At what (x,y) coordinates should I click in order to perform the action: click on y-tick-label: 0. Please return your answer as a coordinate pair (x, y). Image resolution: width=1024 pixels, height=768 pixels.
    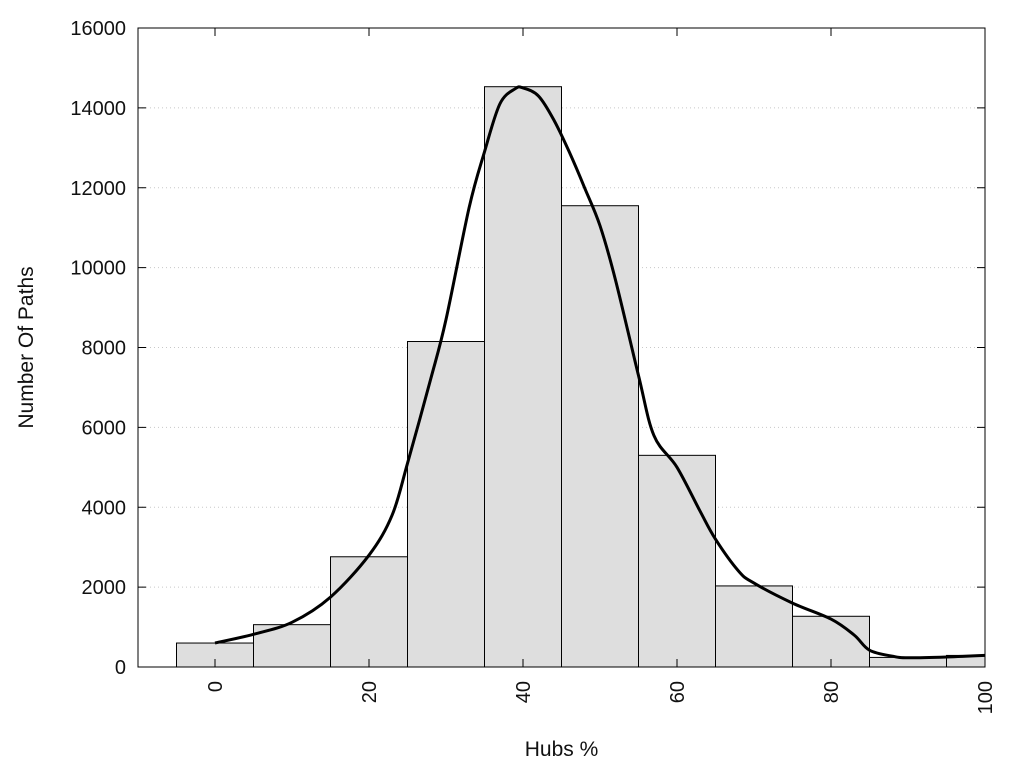
    Looking at the image, I should click on (120, 668).